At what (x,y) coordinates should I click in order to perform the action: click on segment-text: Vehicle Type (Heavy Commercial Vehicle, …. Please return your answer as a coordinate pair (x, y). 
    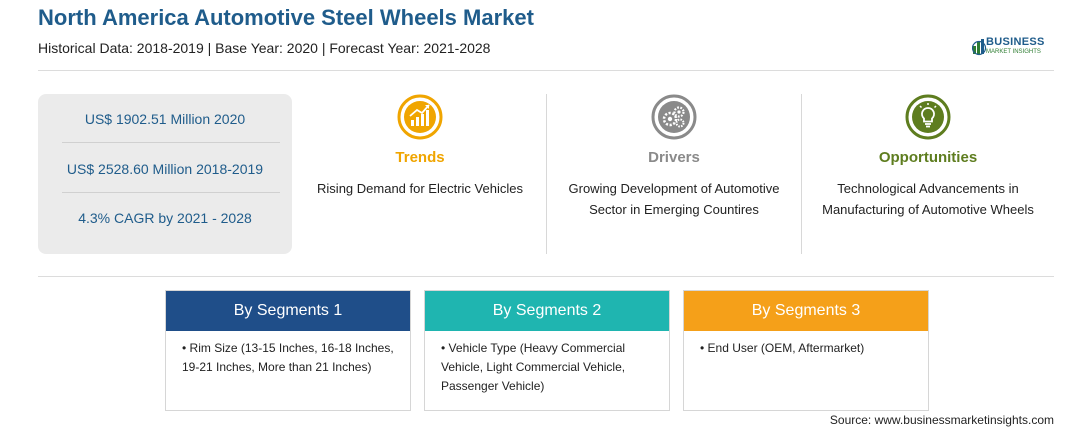
    Looking at the image, I should click on (533, 367).